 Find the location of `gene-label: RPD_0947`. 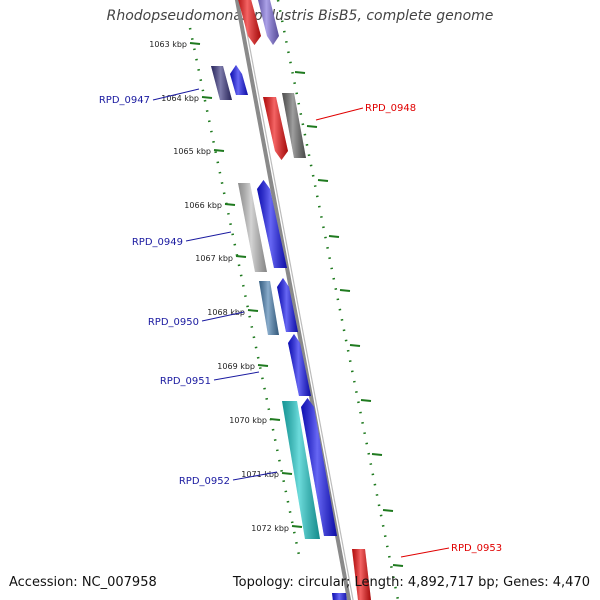

gene-label: RPD_0947 is located at coordinates (124, 100).